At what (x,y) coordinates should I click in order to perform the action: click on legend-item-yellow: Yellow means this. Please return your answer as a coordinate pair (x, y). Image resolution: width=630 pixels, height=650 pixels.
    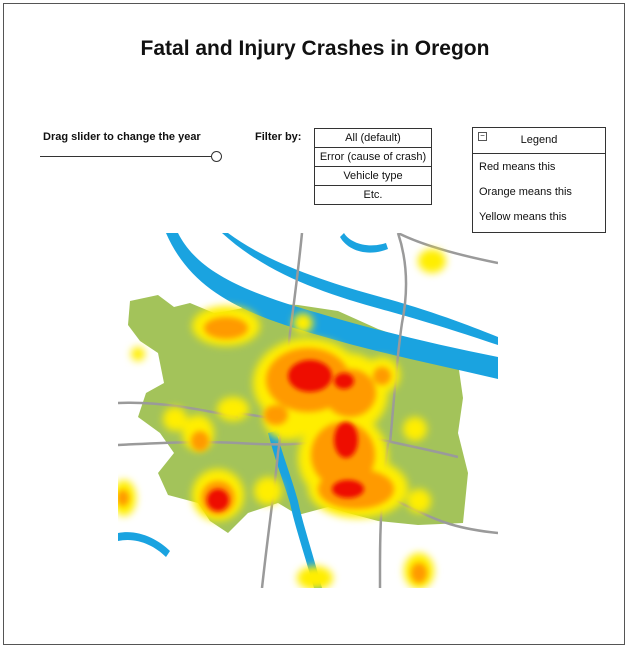
    Looking at the image, I should click on (523, 217).